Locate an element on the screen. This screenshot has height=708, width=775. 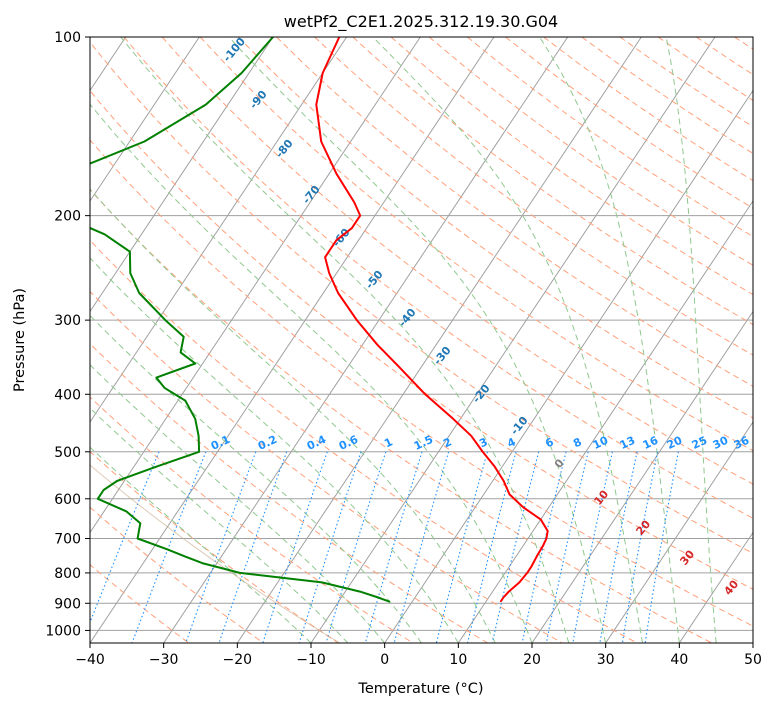
x-tick-label: 50 is located at coordinates (753, 660).